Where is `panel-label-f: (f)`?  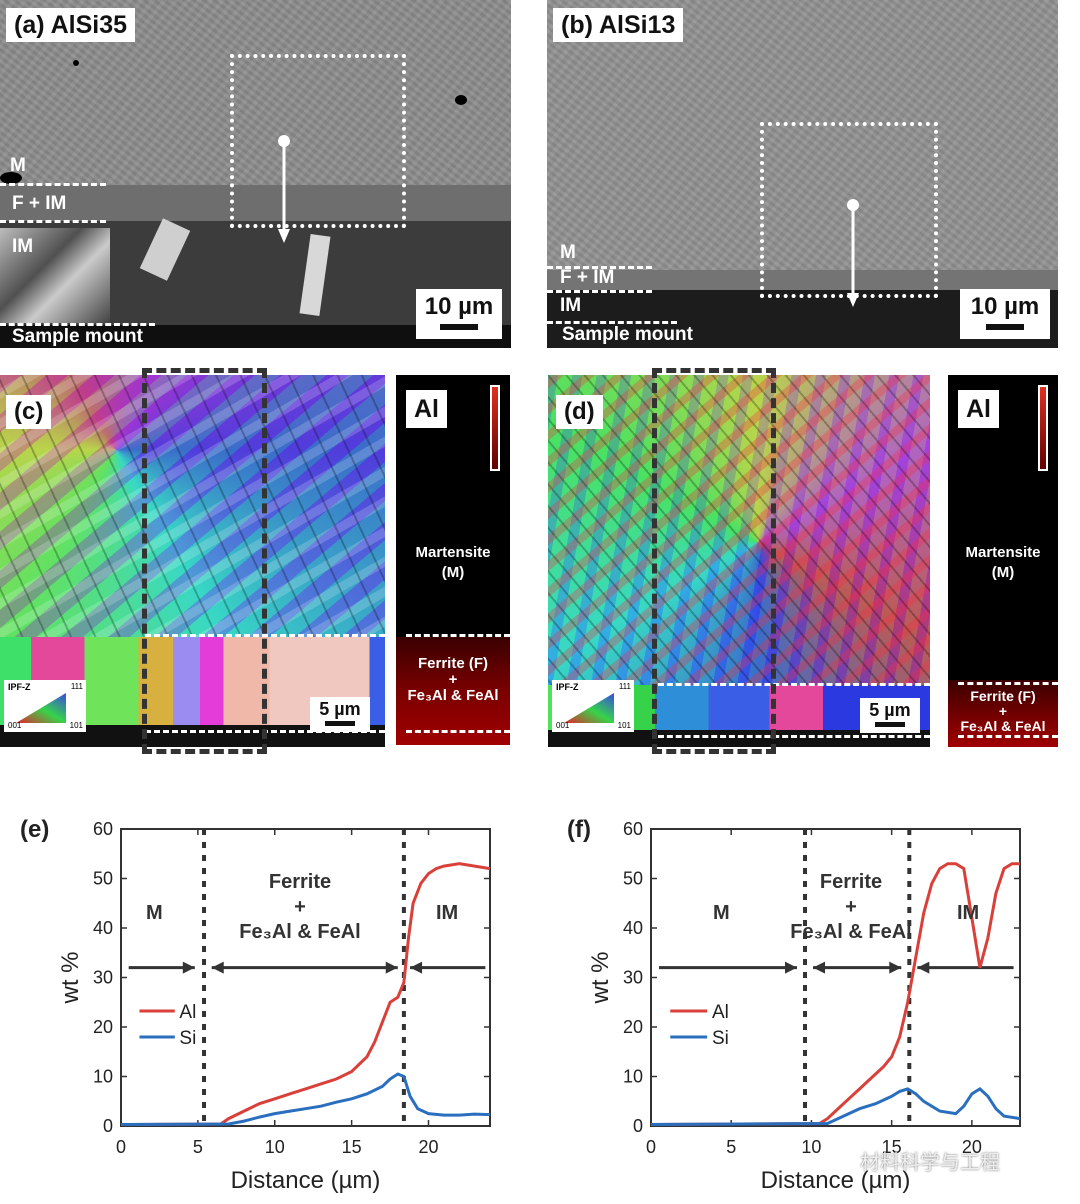
panel-label-f: (f) is located at coordinates (579, 829).